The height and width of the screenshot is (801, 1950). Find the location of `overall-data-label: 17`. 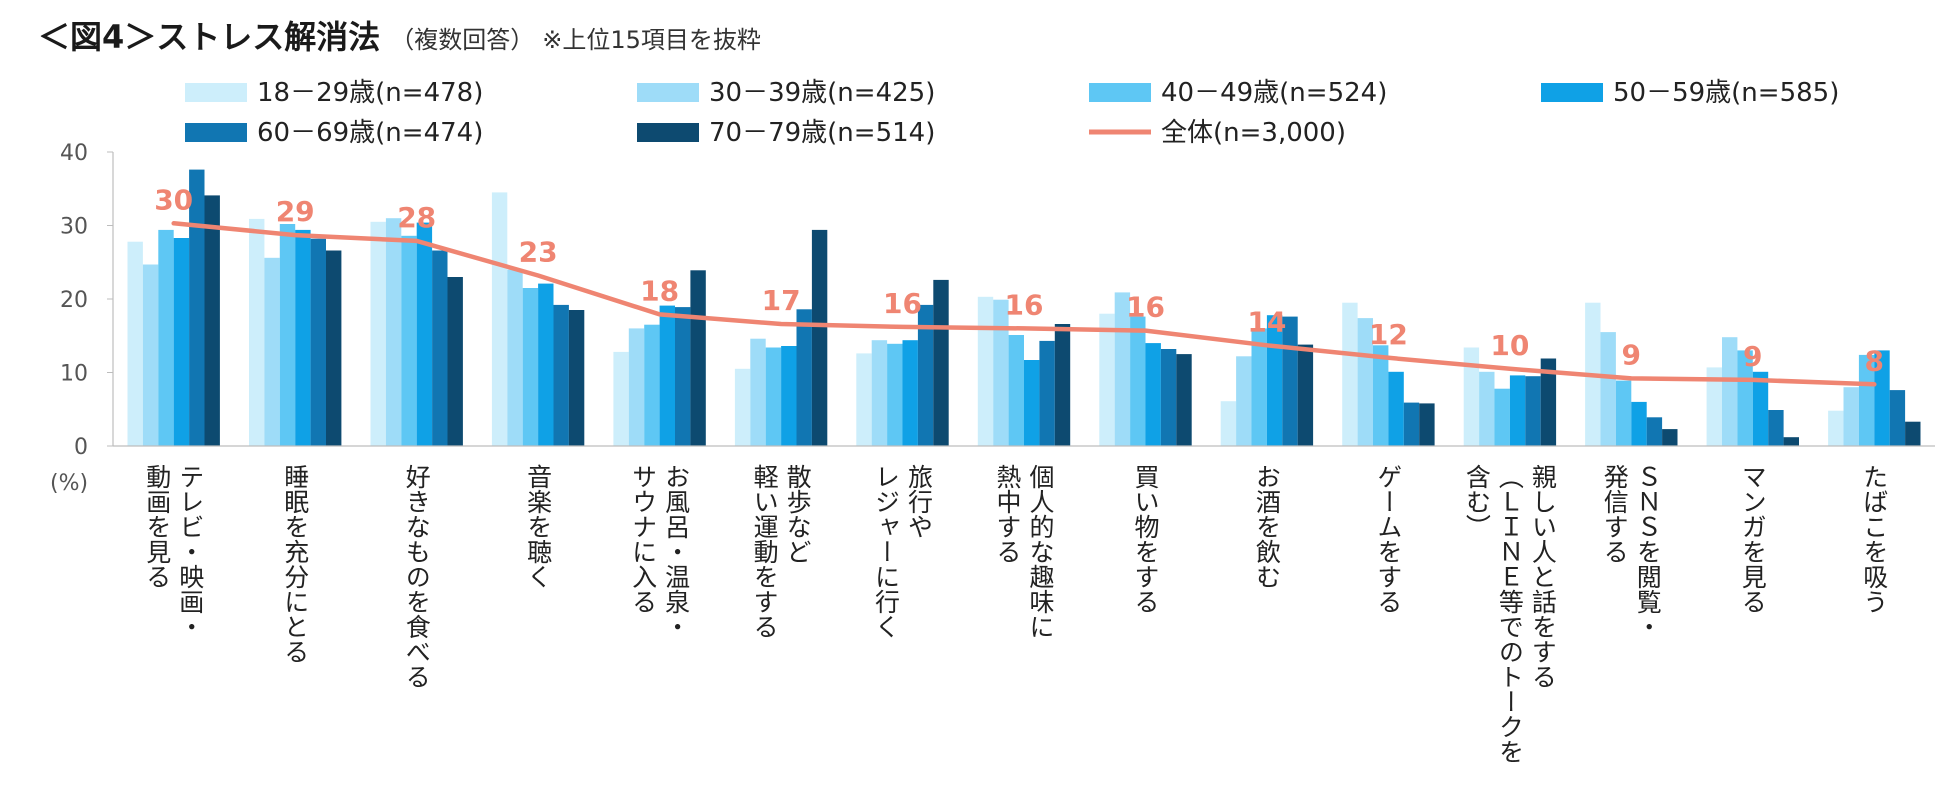

overall-data-label: 17 is located at coordinates (781, 300).